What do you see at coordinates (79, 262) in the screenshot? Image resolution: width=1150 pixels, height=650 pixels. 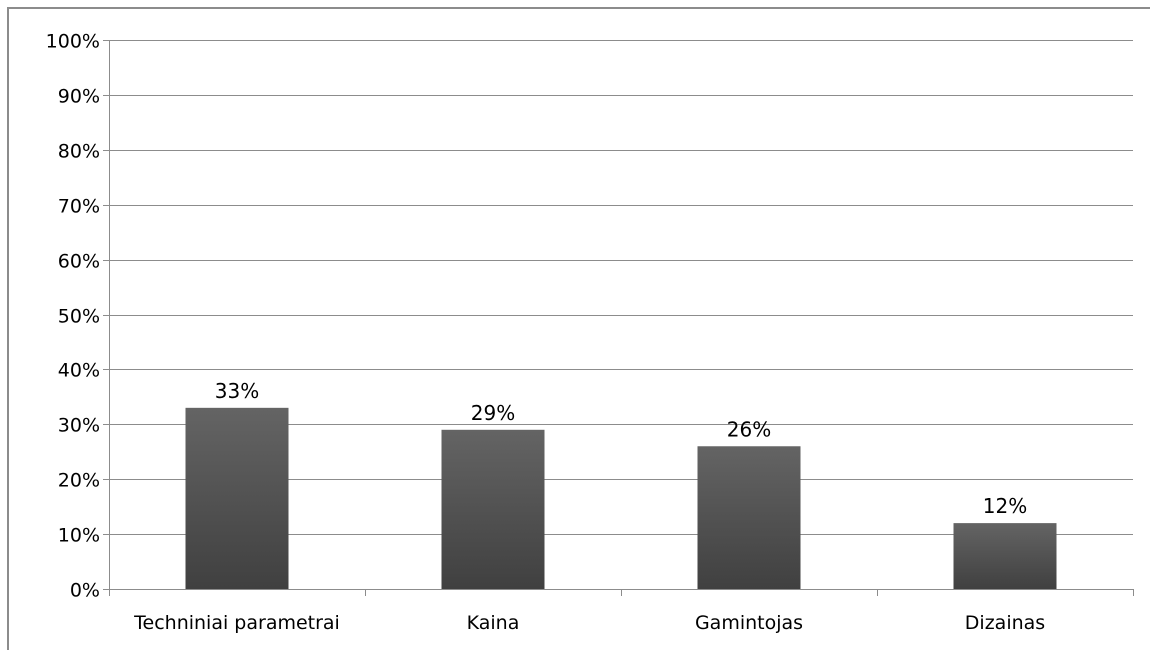 I see `y-tick-label: 60%` at bounding box center [79, 262].